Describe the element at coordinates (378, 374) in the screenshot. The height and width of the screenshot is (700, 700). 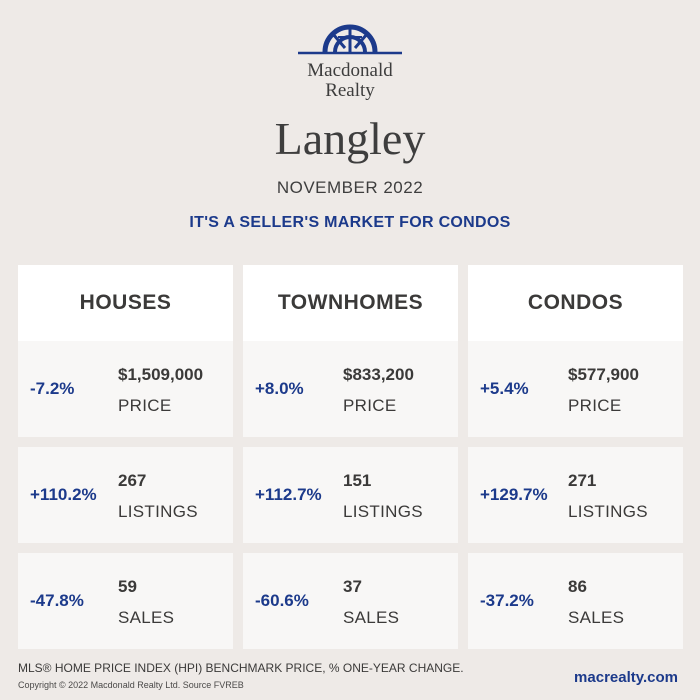
I see `stat-value: $833,200` at that location.